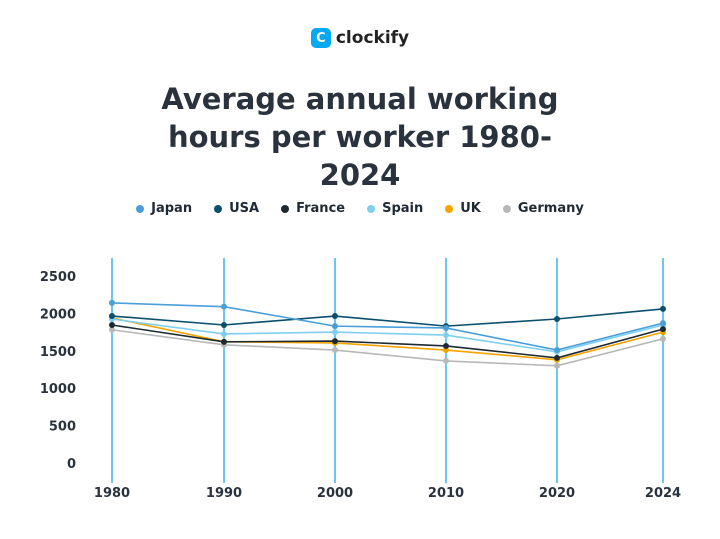 The height and width of the screenshot is (539, 720). What do you see at coordinates (62, 427) in the screenshot?
I see `y-tick-label: 500` at bounding box center [62, 427].